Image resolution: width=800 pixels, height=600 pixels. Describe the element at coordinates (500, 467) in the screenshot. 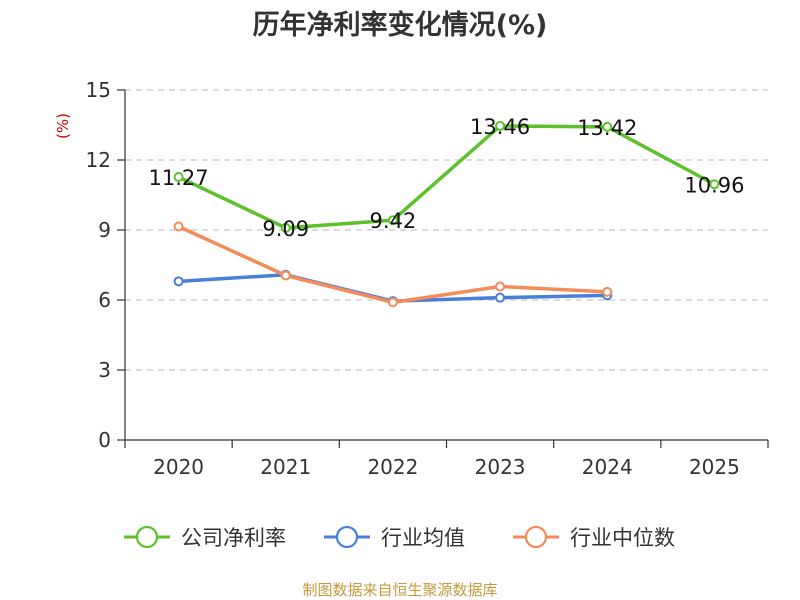

I see `x-tick-label: 2023` at that location.